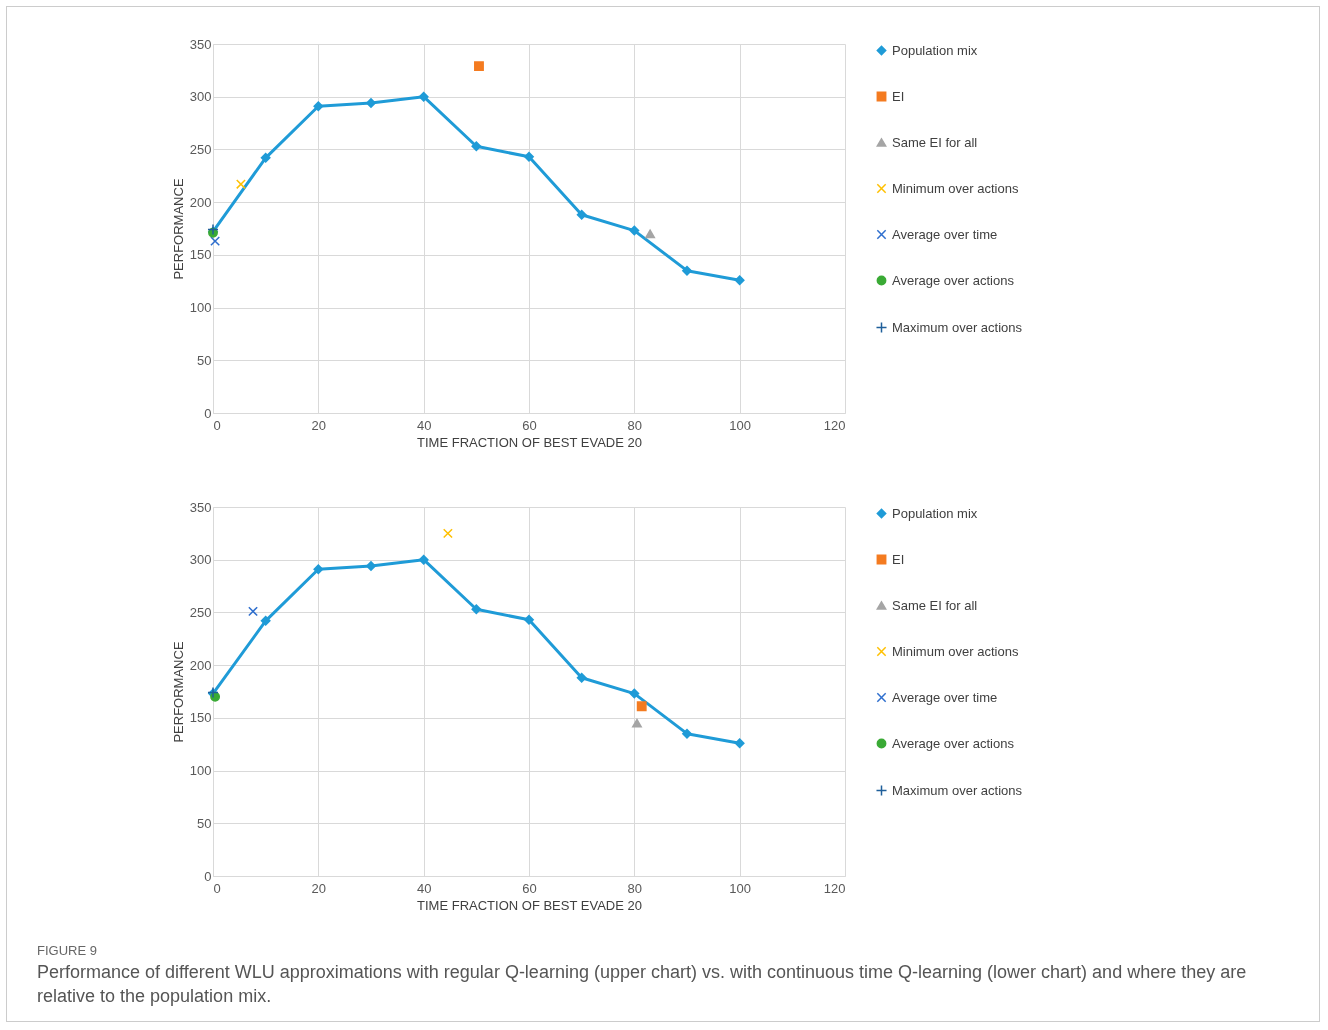 The height and width of the screenshot is (1030, 1328). What do you see at coordinates (67, 950) in the screenshot?
I see `caption: FIGURE 9` at bounding box center [67, 950].